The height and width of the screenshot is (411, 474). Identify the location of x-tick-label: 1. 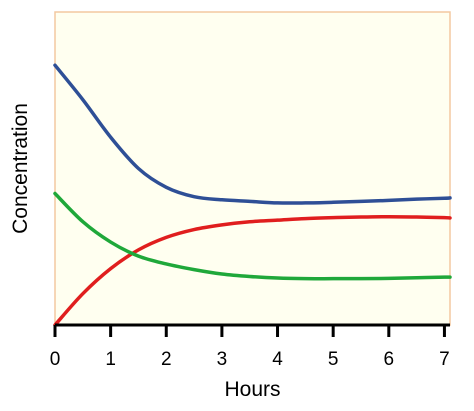
(110, 359).